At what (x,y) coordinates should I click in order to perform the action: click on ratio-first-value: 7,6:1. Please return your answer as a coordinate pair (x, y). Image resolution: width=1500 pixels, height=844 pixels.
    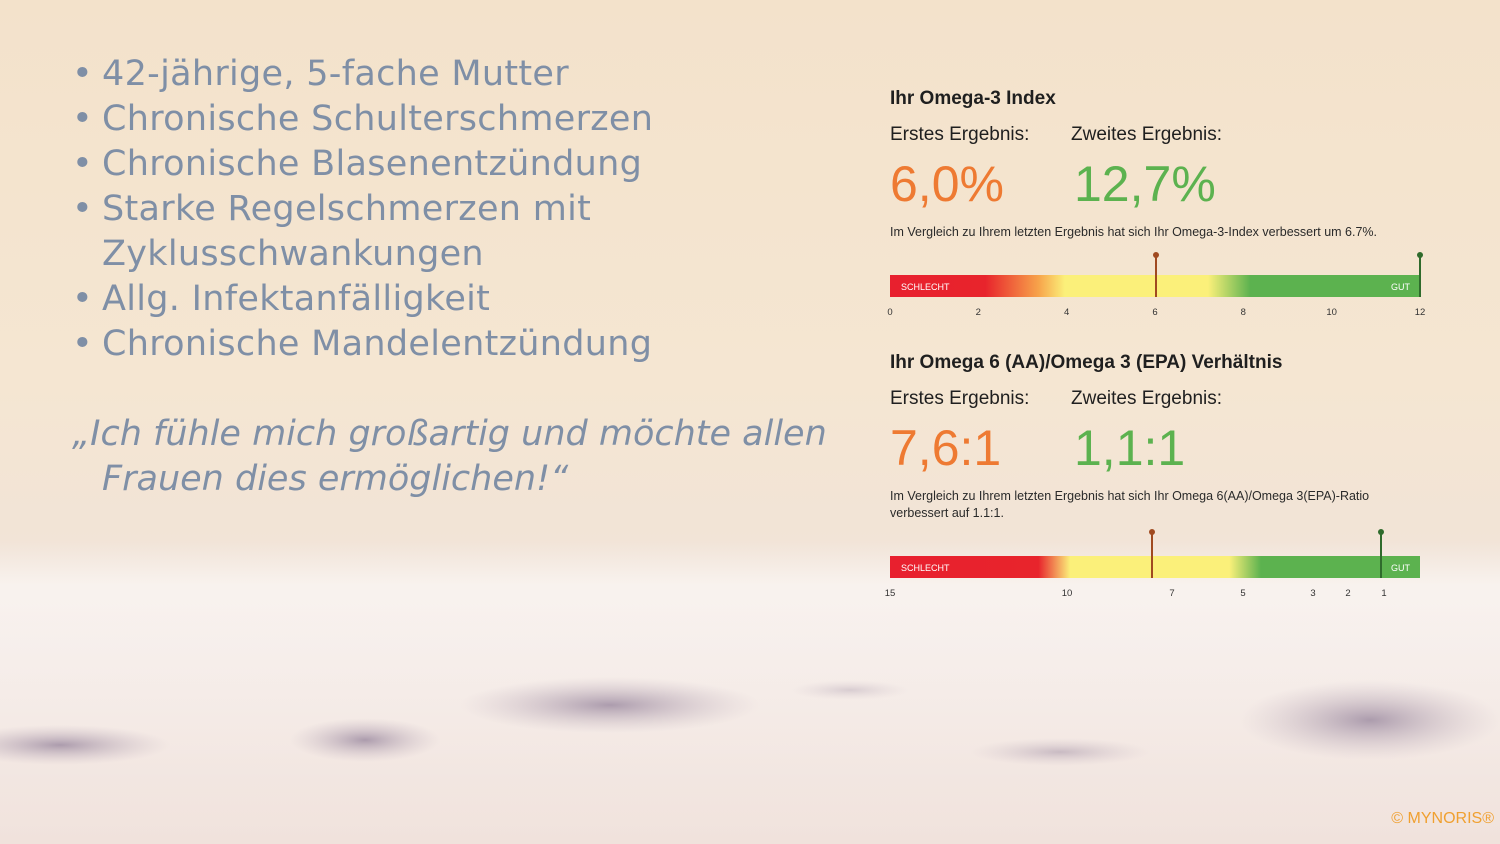
    Looking at the image, I should click on (946, 448).